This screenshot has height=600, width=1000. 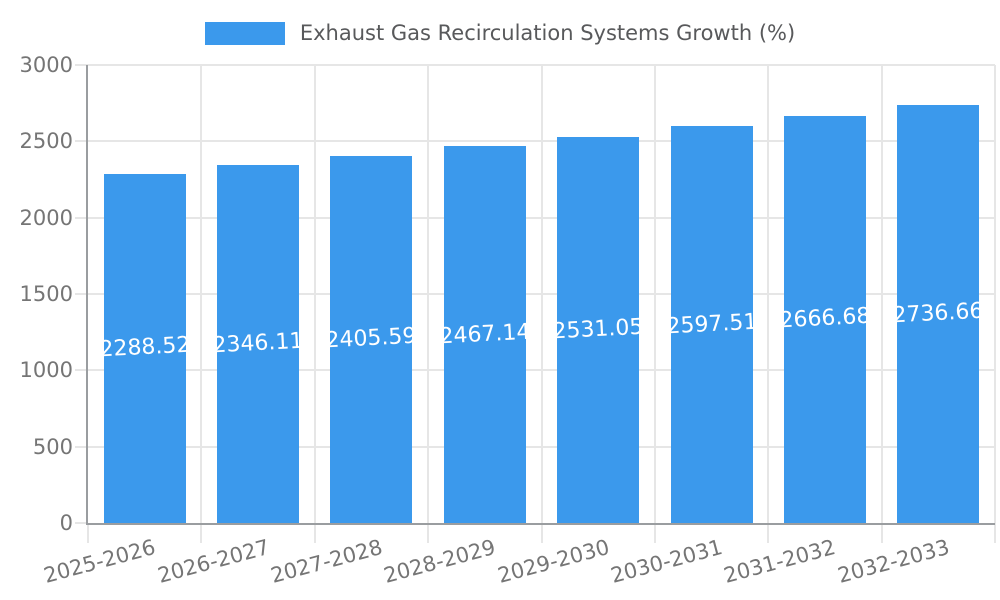 I want to click on bar-value-label: 2597.51, so click(x=711, y=324).